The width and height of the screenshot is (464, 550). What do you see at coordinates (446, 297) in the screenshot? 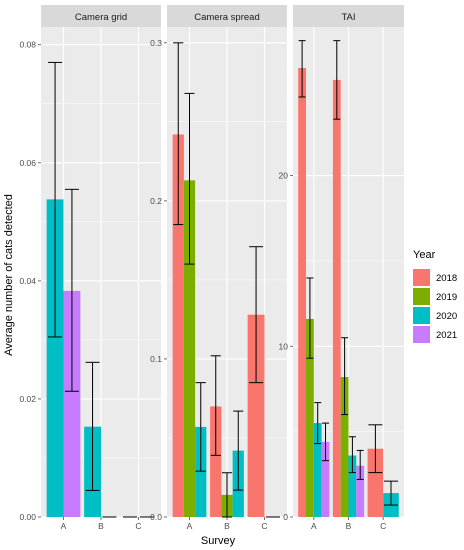
I see `legend-label-2019: 2019` at bounding box center [446, 297].